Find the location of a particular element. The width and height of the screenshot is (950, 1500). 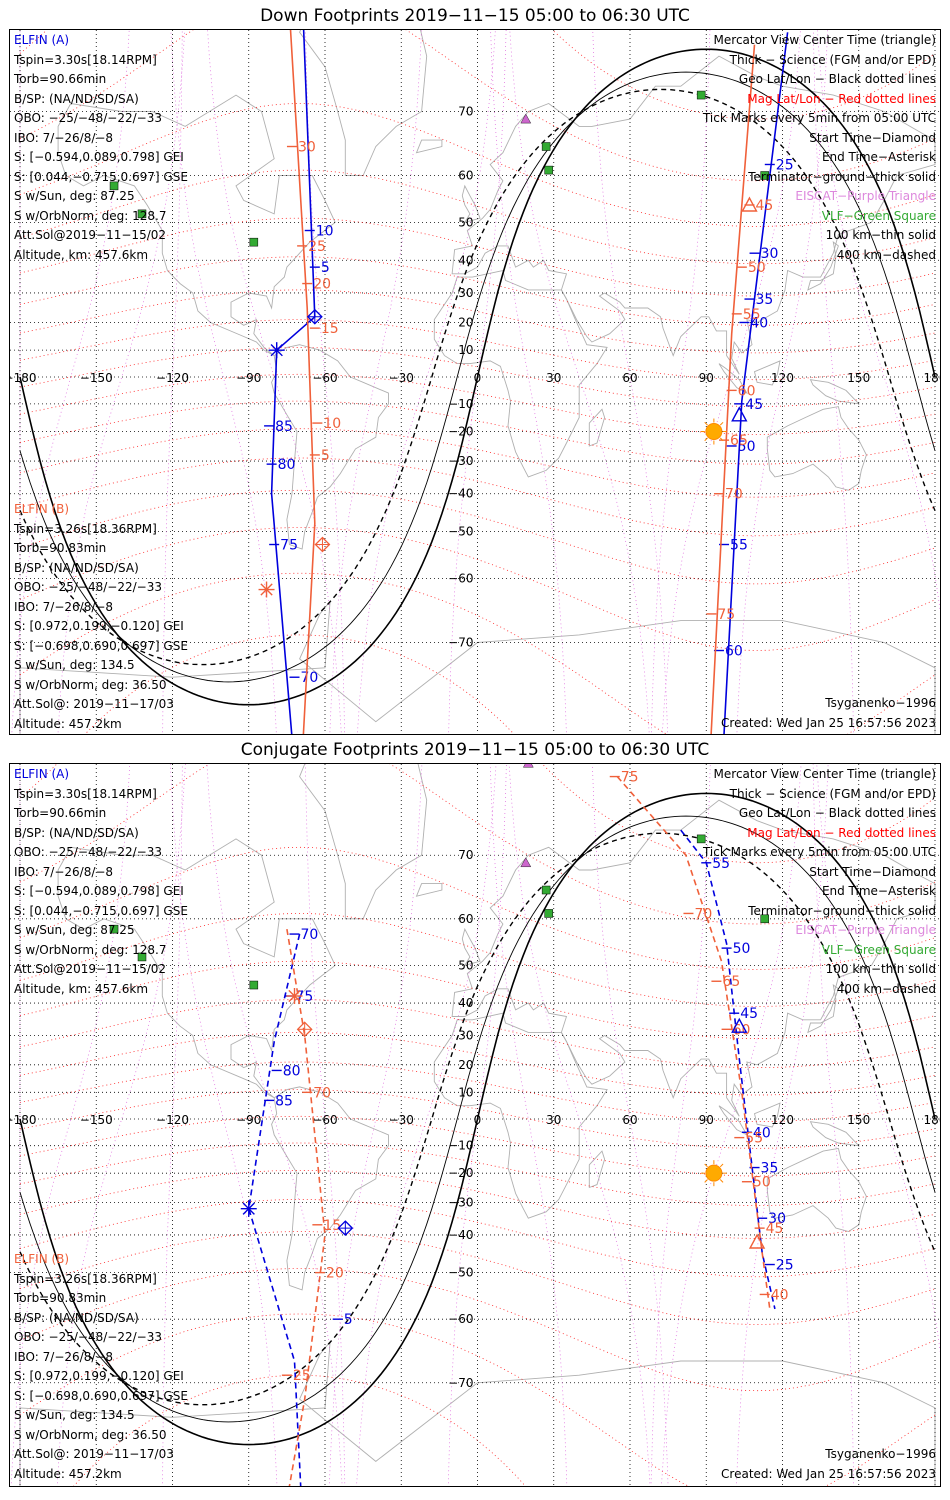

elfin-a-line: S w/Sun, deg: 87.25 is located at coordinates (74, 930).